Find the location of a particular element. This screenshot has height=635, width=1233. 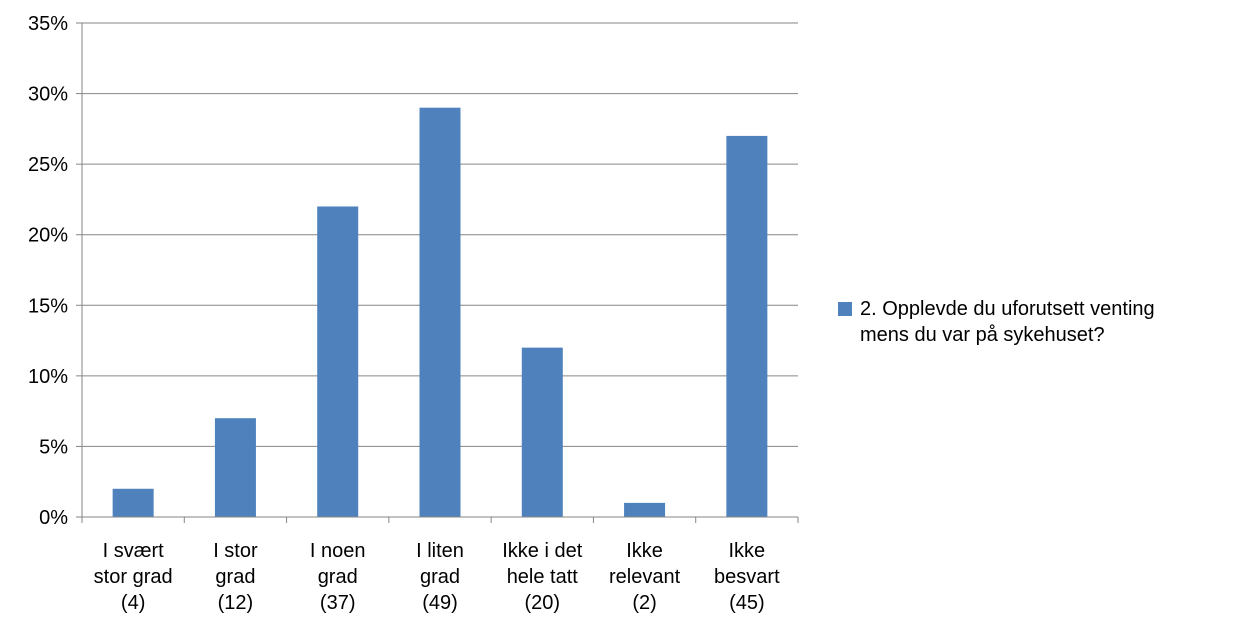

legend-swatch is located at coordinates (845, 309).